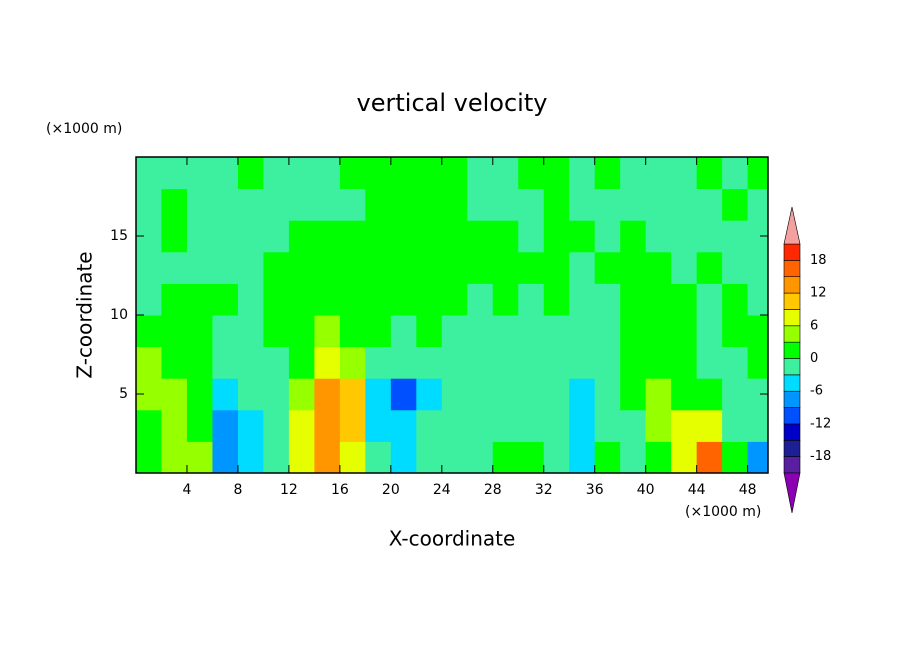 This screenshot has width=904, height=658. I want to click on x-tick-label: 36, so click(595, 490).